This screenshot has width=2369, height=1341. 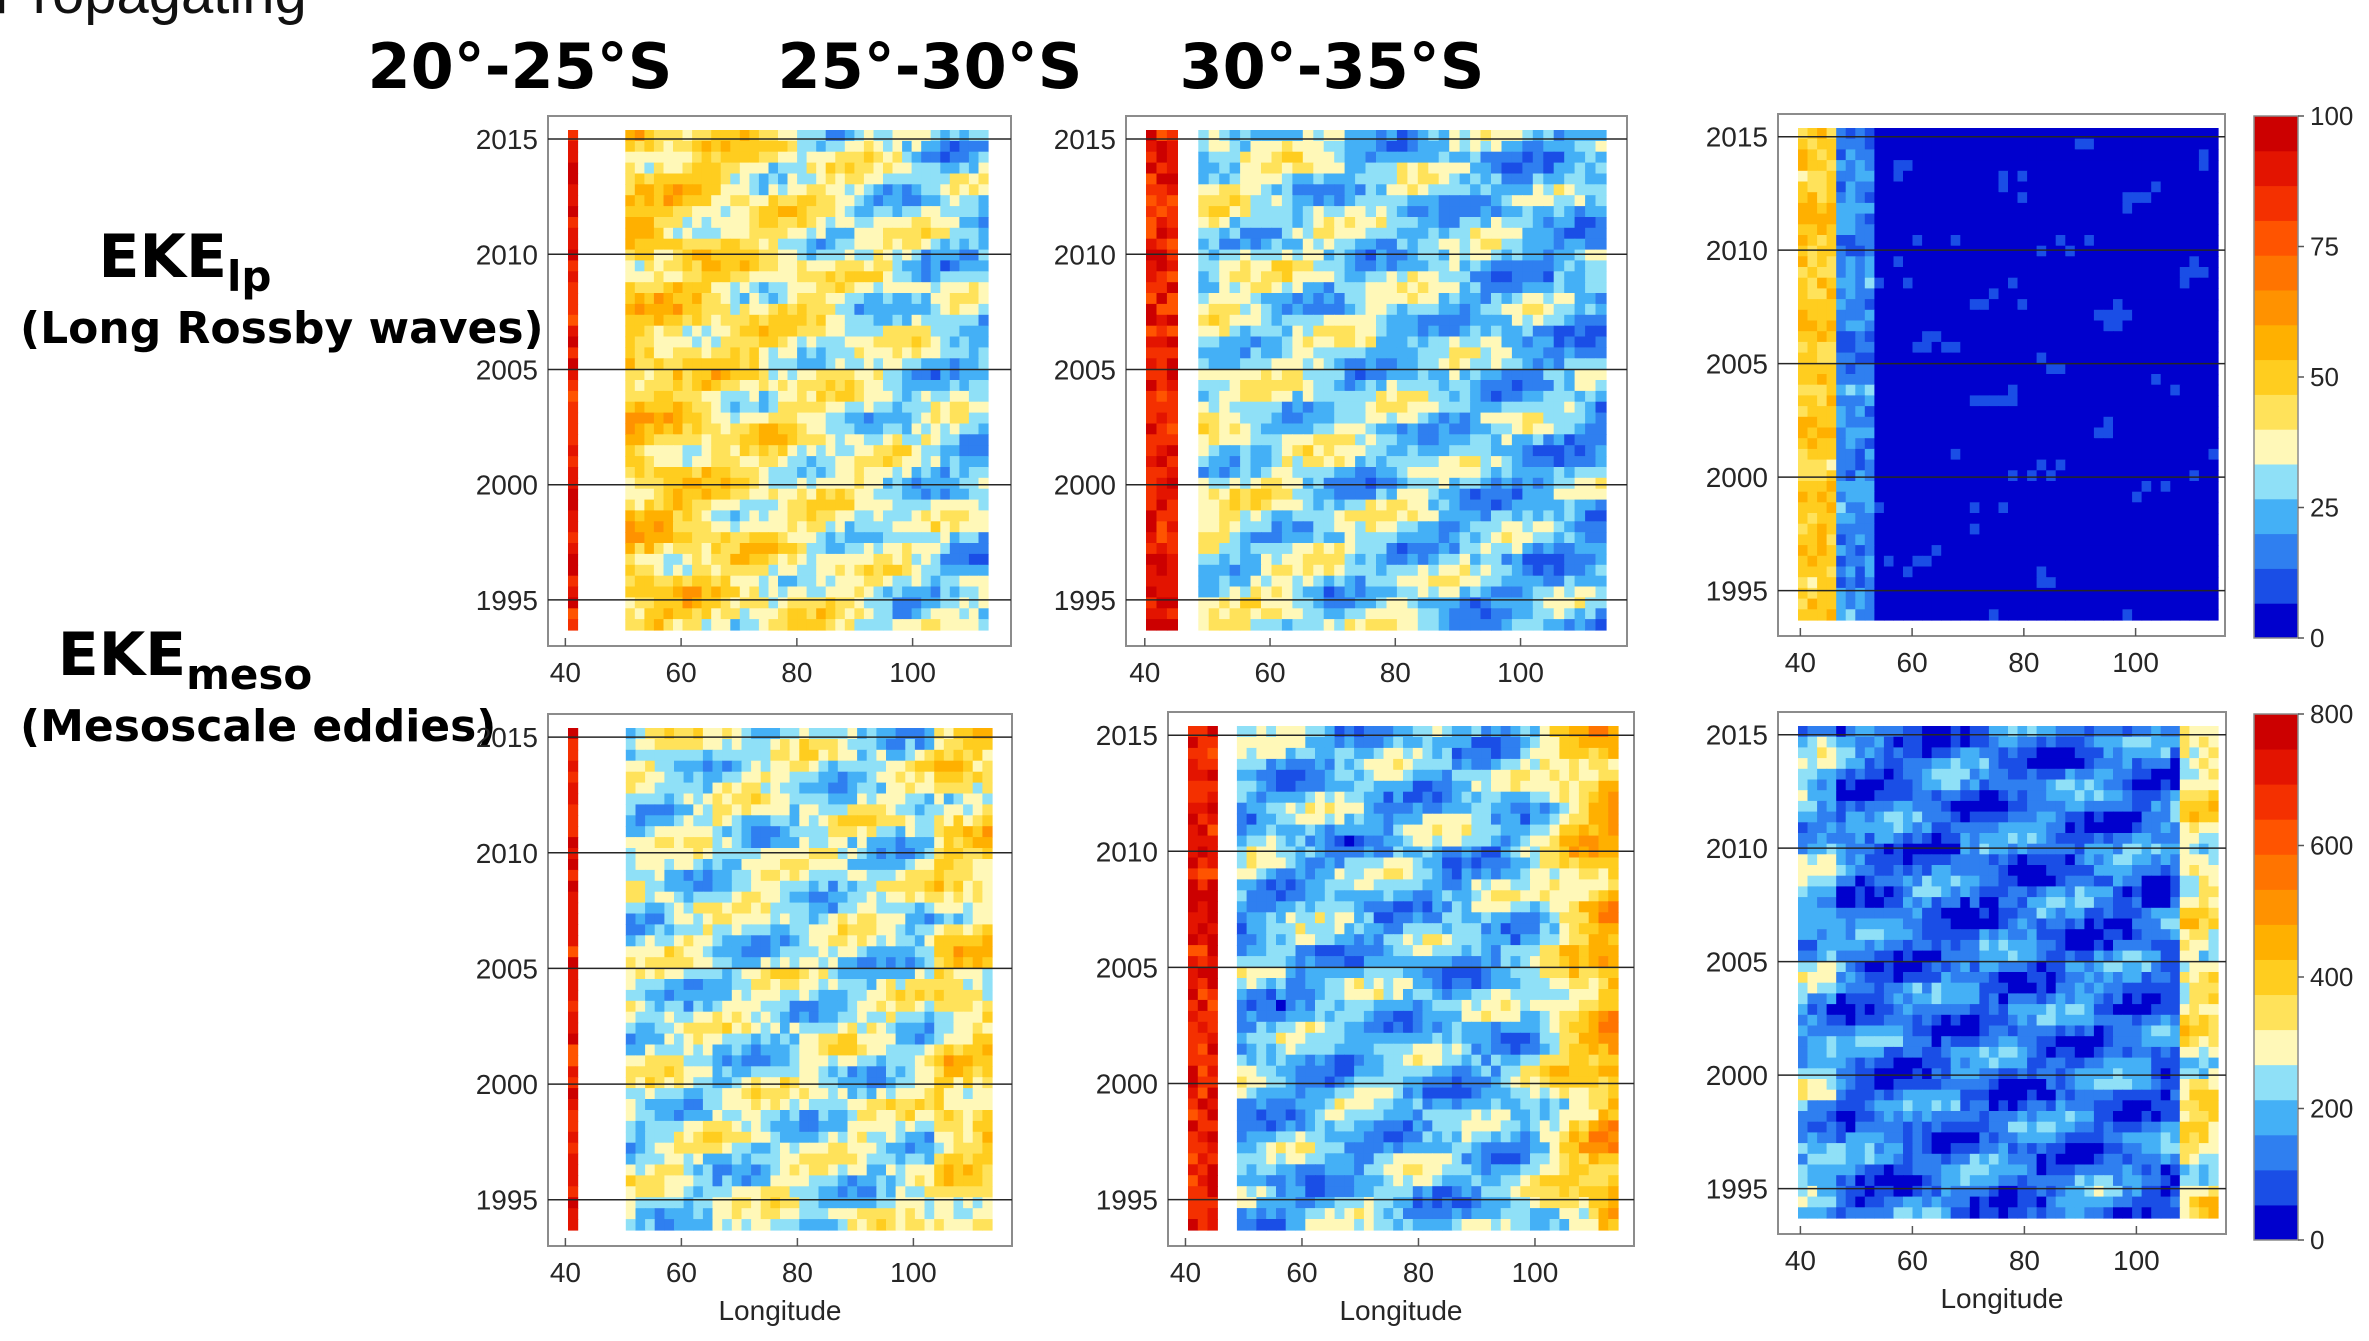 What do you see at coordinates (1332, 66) in the screenshot?
I see `column-title-3: 30°-35°S` at bounding box center [1332, 66].